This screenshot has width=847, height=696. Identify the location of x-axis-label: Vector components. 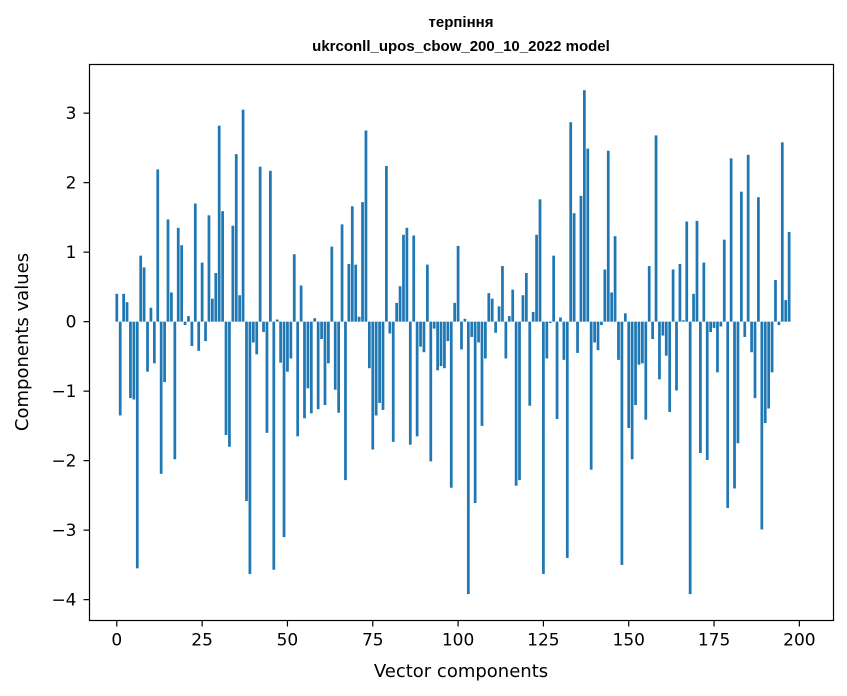
(461, 671).